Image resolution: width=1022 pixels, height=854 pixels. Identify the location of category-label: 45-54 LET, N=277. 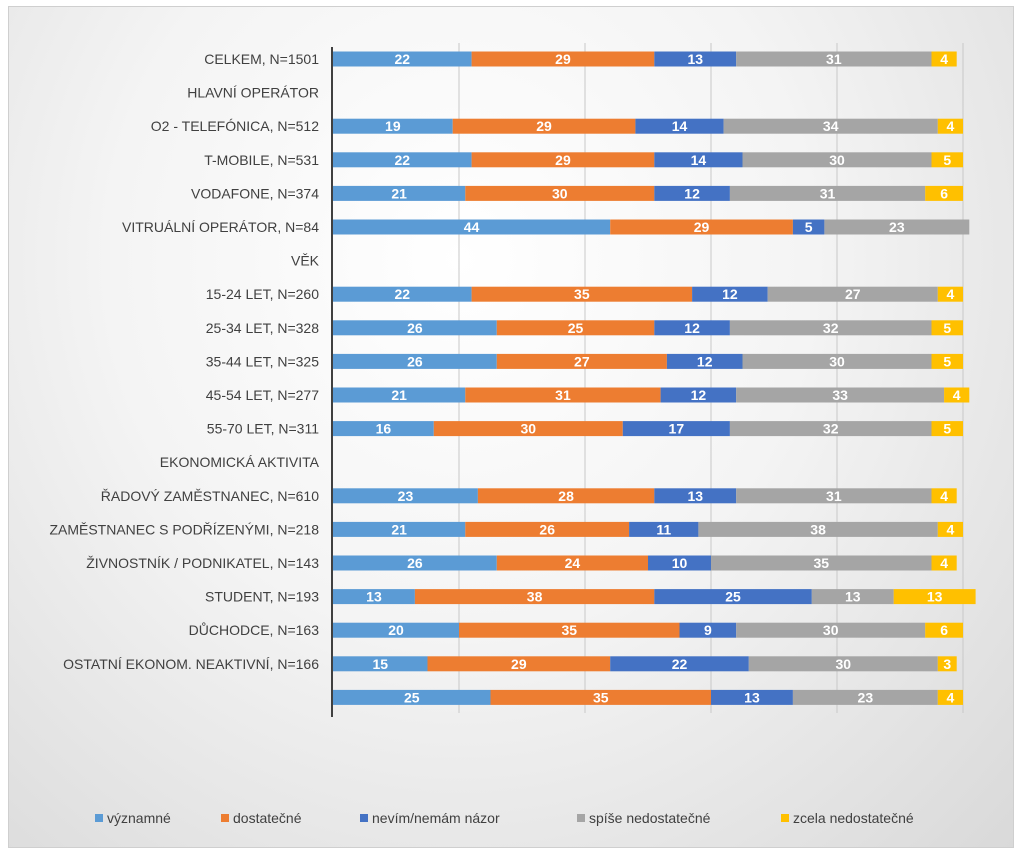
(262, 395).